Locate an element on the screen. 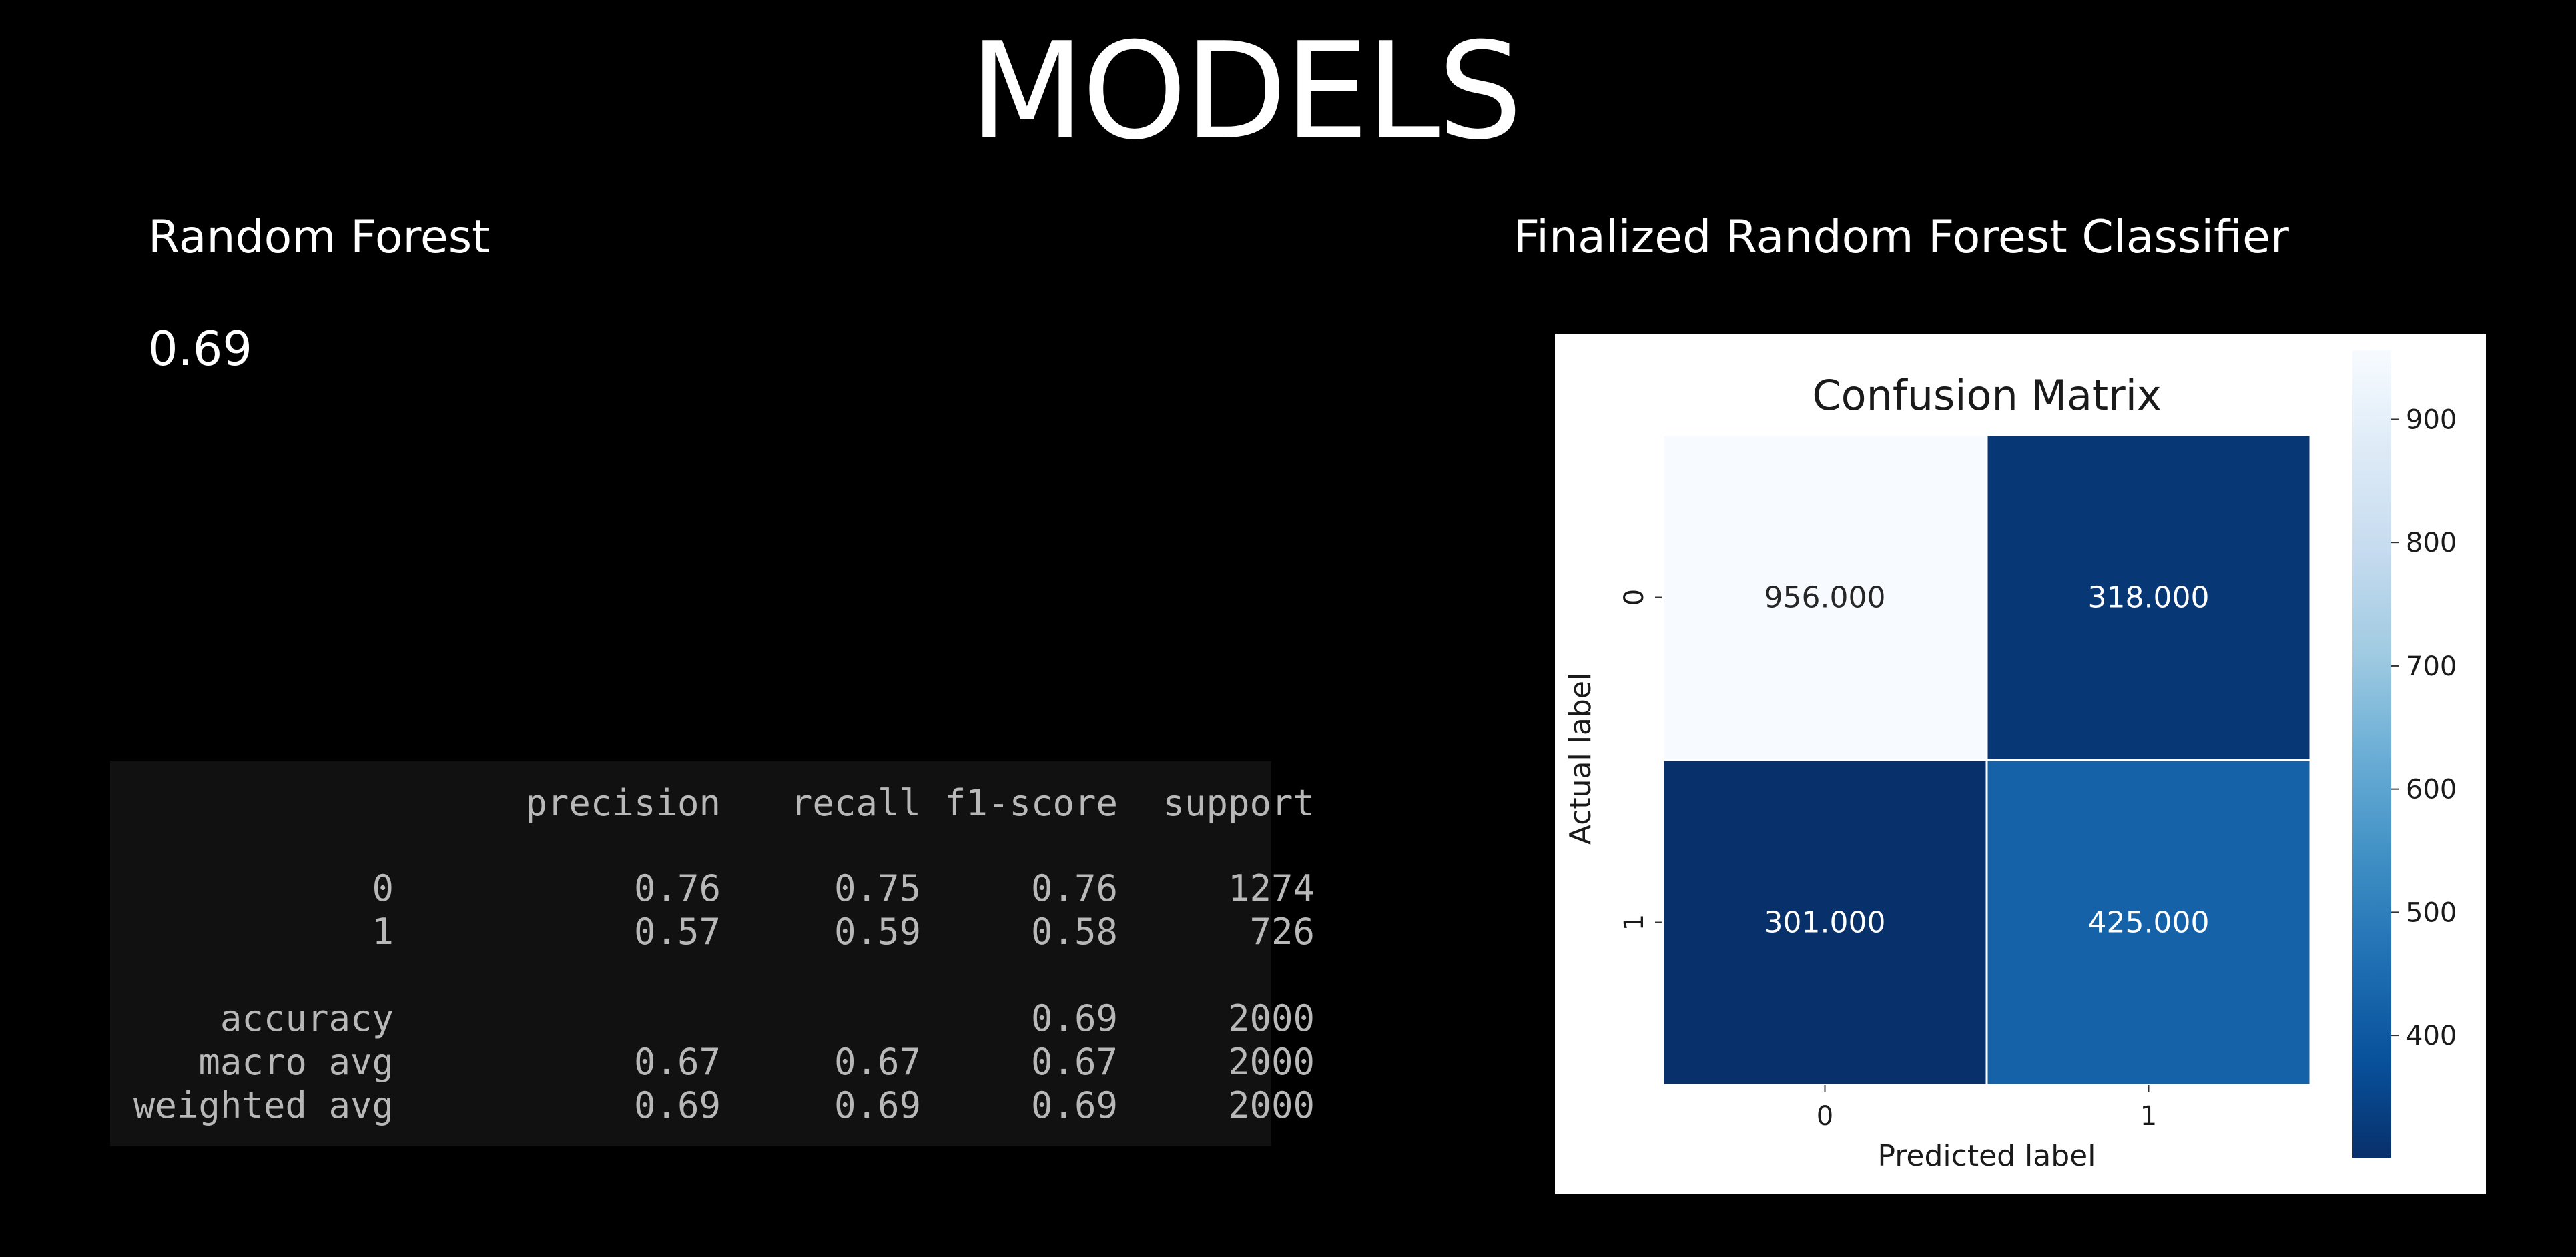 This screenshot has height=1257, width=2576. right-section-heading: Finalized Random Forest Classifier is located at coordinates (1901, 238).